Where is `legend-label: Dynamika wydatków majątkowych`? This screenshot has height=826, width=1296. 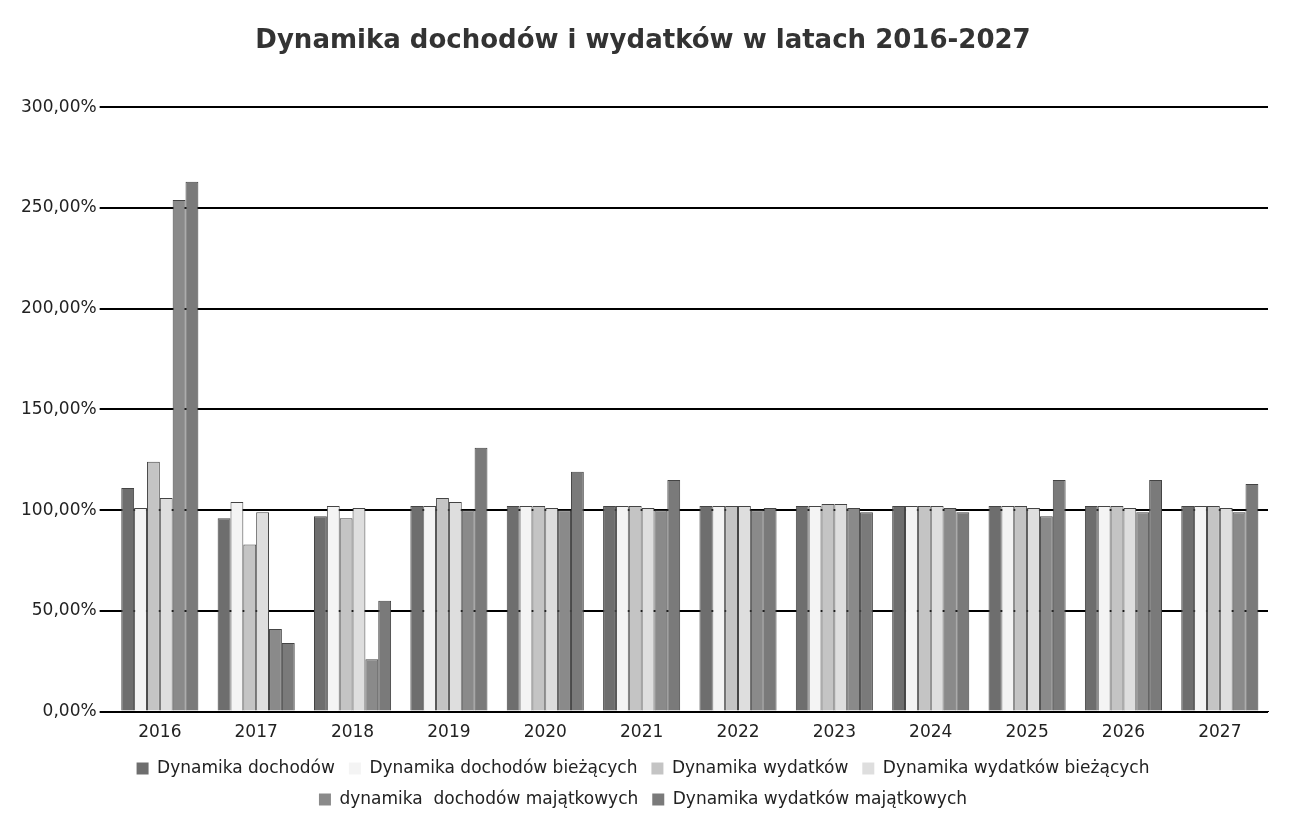 legend-label: Dynamika wydatków majątkowych is located at coordinates (820, 797).